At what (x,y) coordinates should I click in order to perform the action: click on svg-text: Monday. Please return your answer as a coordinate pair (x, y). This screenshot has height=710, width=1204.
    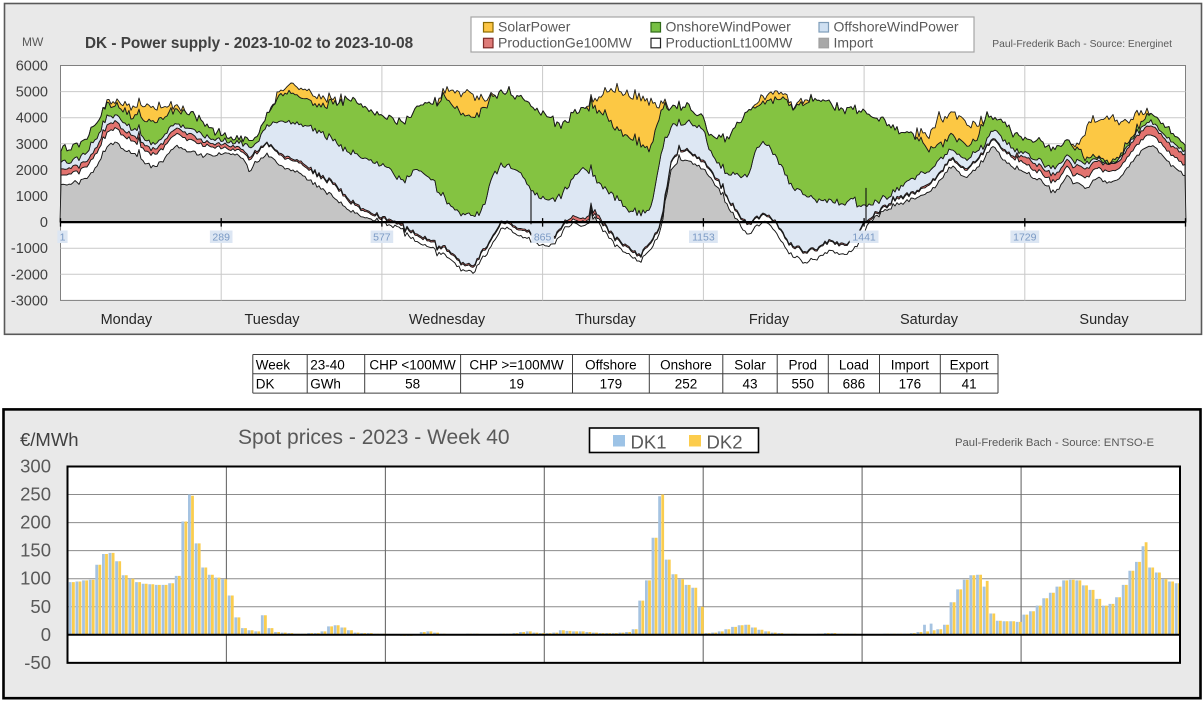
    Looking at the image, I should click on (127, 320).